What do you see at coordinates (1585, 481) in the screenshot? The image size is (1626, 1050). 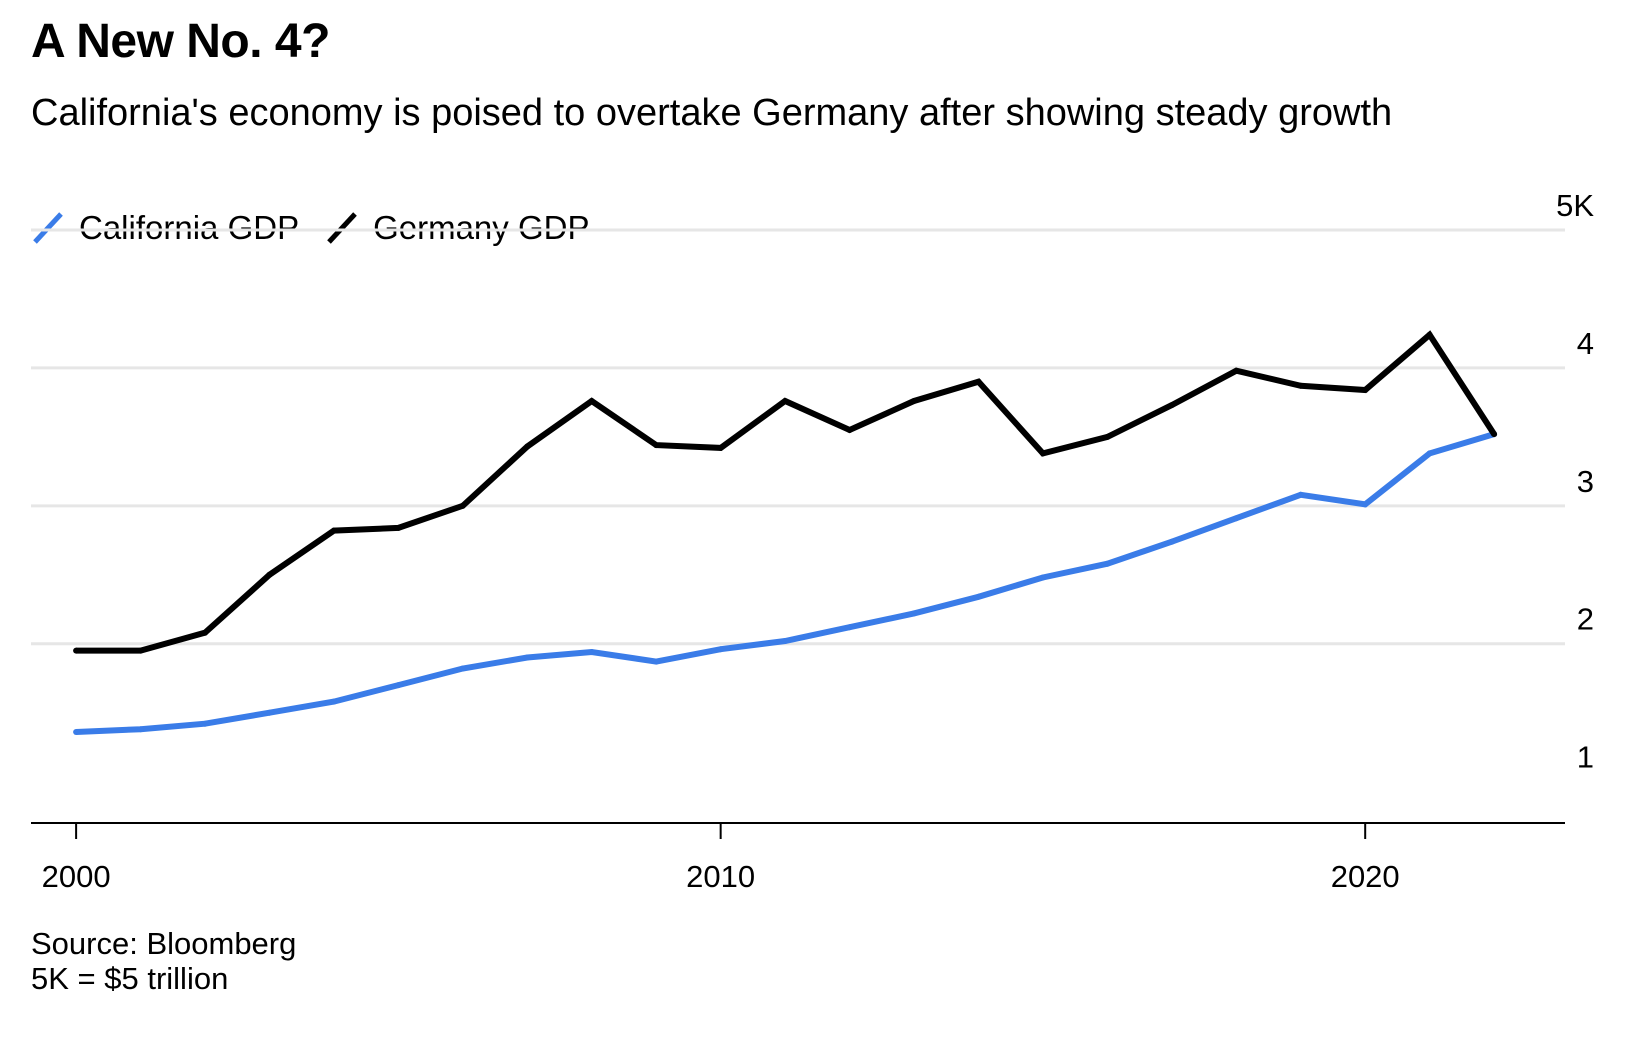 I see `y-tick-label: 3` at bounding box center [1585, 481].